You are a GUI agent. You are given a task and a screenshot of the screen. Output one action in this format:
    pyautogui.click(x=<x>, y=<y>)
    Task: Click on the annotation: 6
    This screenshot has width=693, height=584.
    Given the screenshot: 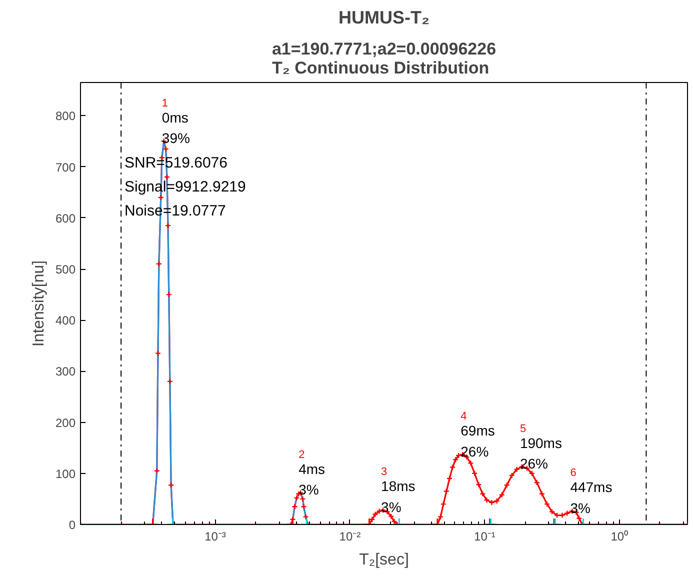 What is the action you would take?
    pyautogui.click(x=573, y=473)
    